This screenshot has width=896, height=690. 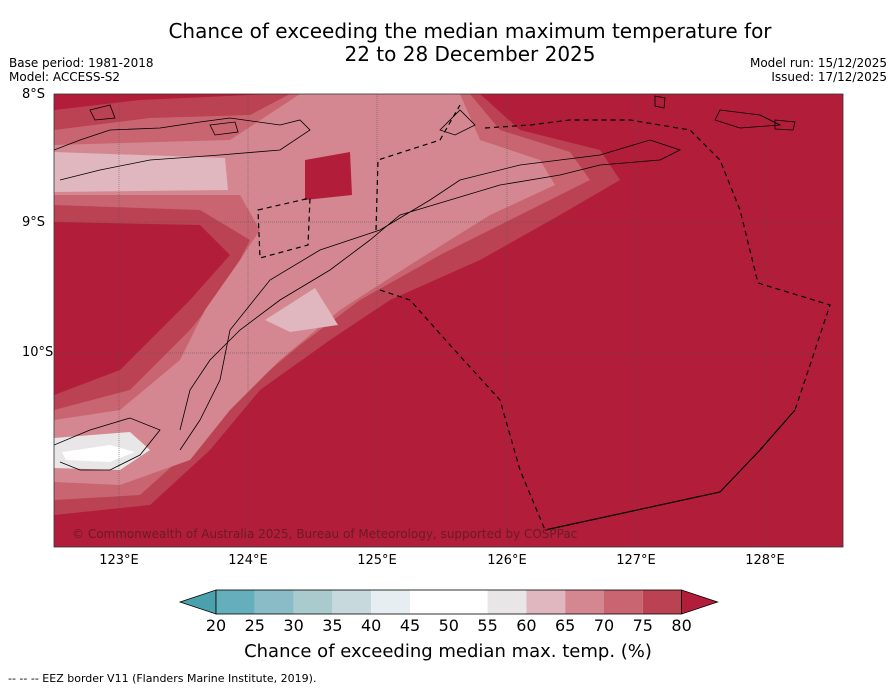 I want to click on colorbar-tick-label: 20, so click(x=216, y=625).